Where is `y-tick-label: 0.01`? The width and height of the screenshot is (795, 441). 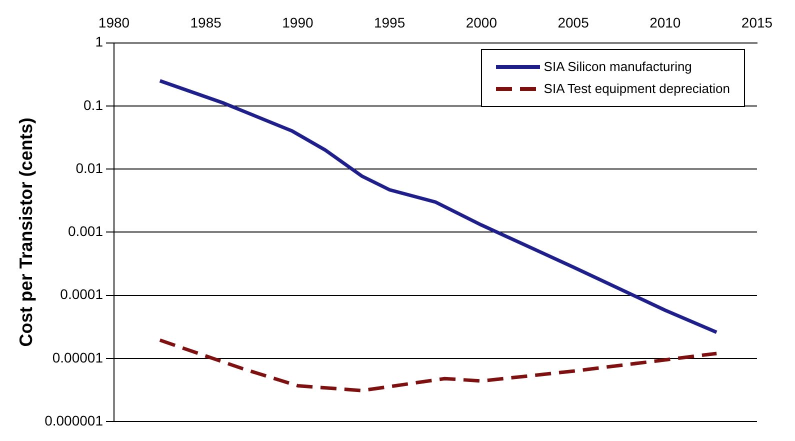 y-tick-label: 0.01 is located at coordinates (90, 168).